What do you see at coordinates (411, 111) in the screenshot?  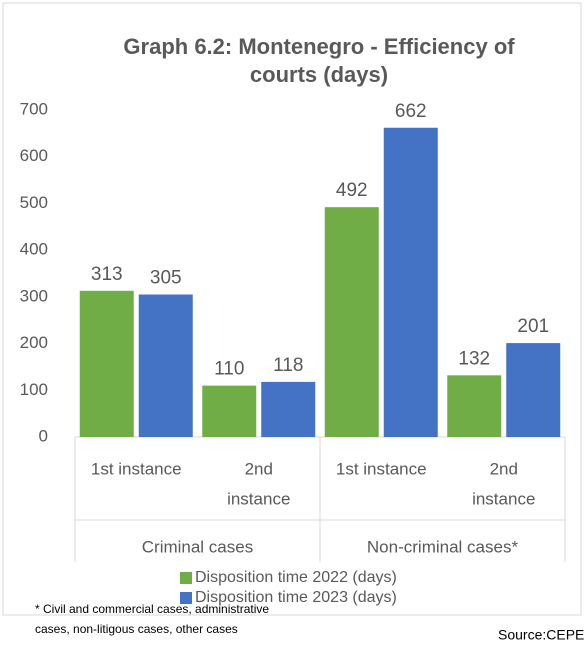 I see `value-label: 662` at bounding box center [411, 111].